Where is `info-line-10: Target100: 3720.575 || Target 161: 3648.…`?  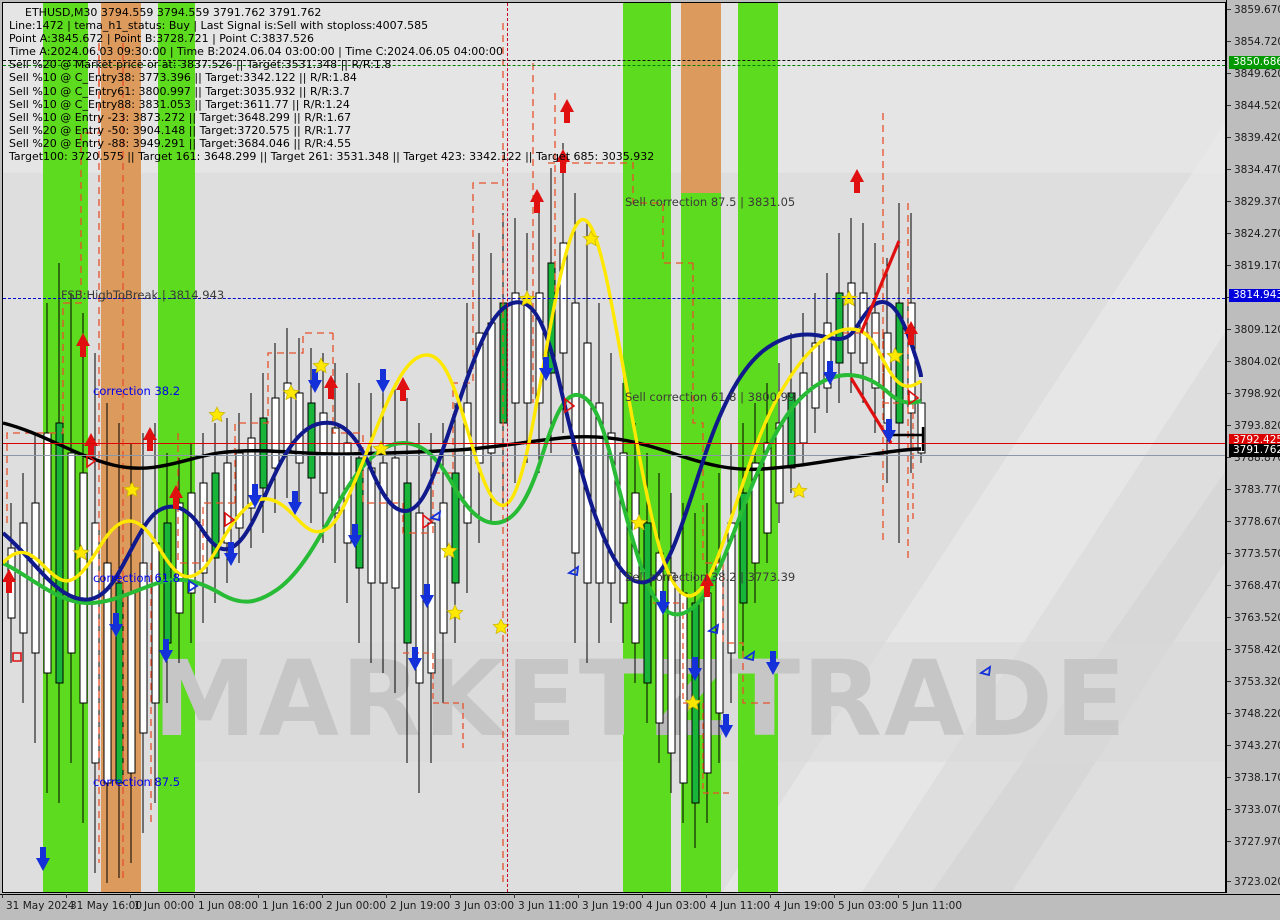
info-line-10: Target100: 3720.575 || Target 161: 3648.… is located at coordinates (332, 157).